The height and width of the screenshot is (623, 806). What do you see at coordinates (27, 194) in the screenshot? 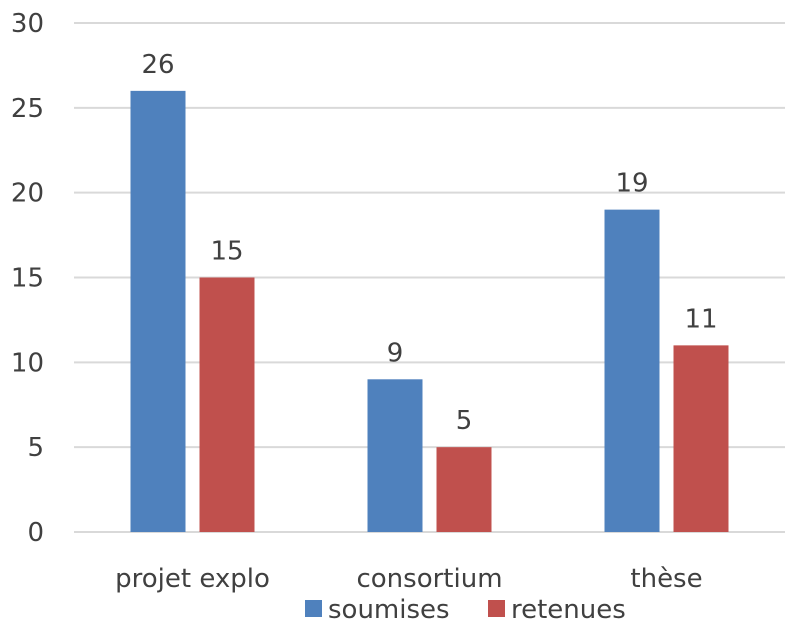
I see `y-tick-label-20: 20` at bounding box center [27, 194].